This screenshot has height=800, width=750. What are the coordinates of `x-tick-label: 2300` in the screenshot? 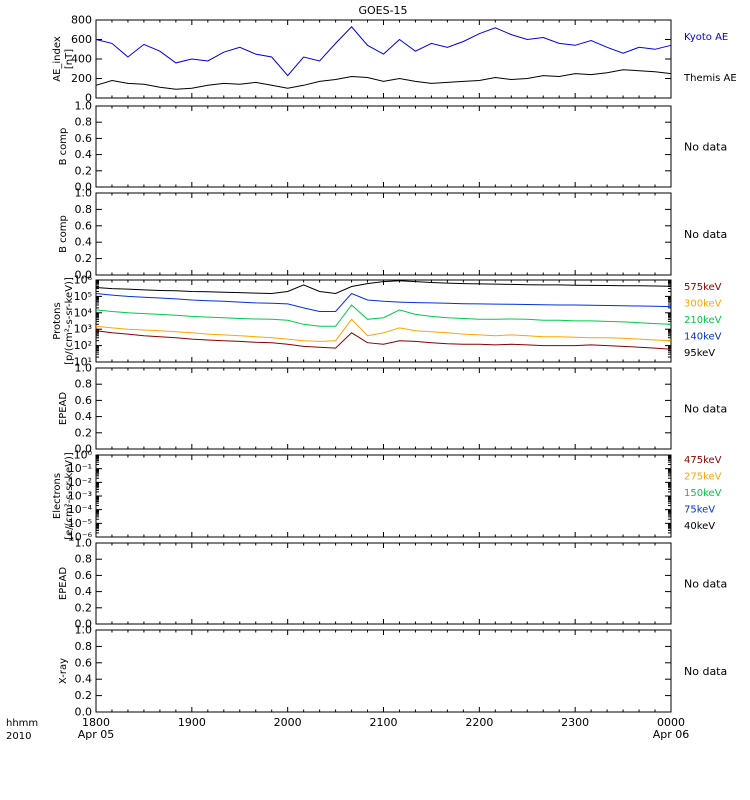 It's located at (575, 722).